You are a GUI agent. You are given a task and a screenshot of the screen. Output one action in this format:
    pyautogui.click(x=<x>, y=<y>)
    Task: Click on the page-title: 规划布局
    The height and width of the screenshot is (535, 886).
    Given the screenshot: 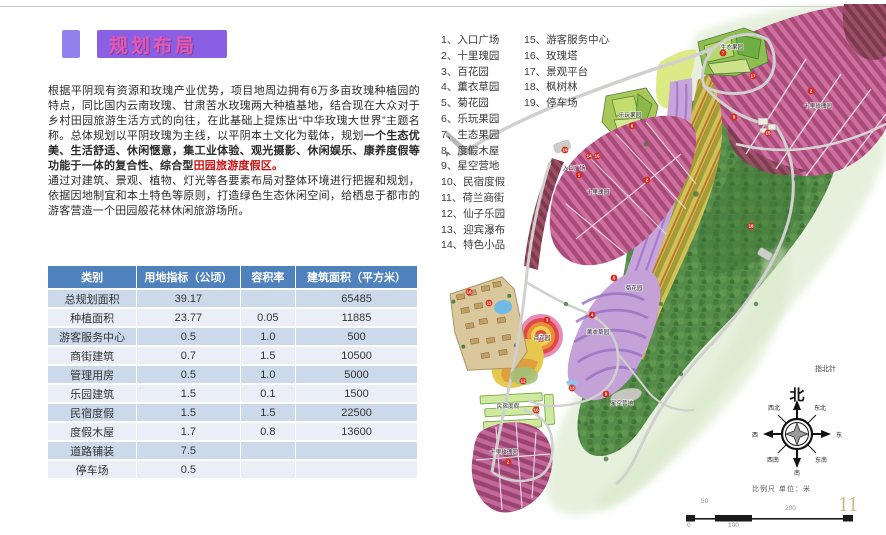 What is the action you would take?
    pyautogui.click(x=162, y=44)
    